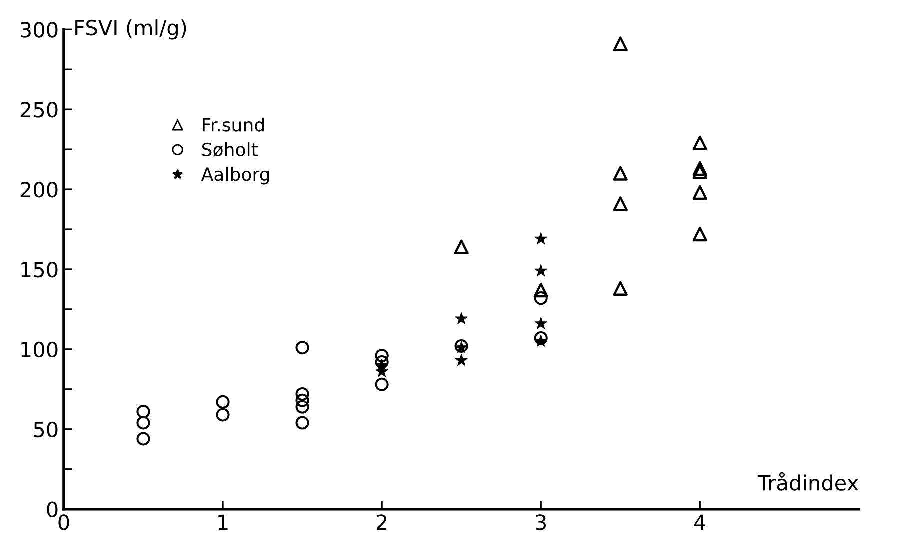 This screenshot has height=539, width=914. Describe the element at coordinates (230, 150) in the screenshot. I see `legend-label: Søholt` at that location.